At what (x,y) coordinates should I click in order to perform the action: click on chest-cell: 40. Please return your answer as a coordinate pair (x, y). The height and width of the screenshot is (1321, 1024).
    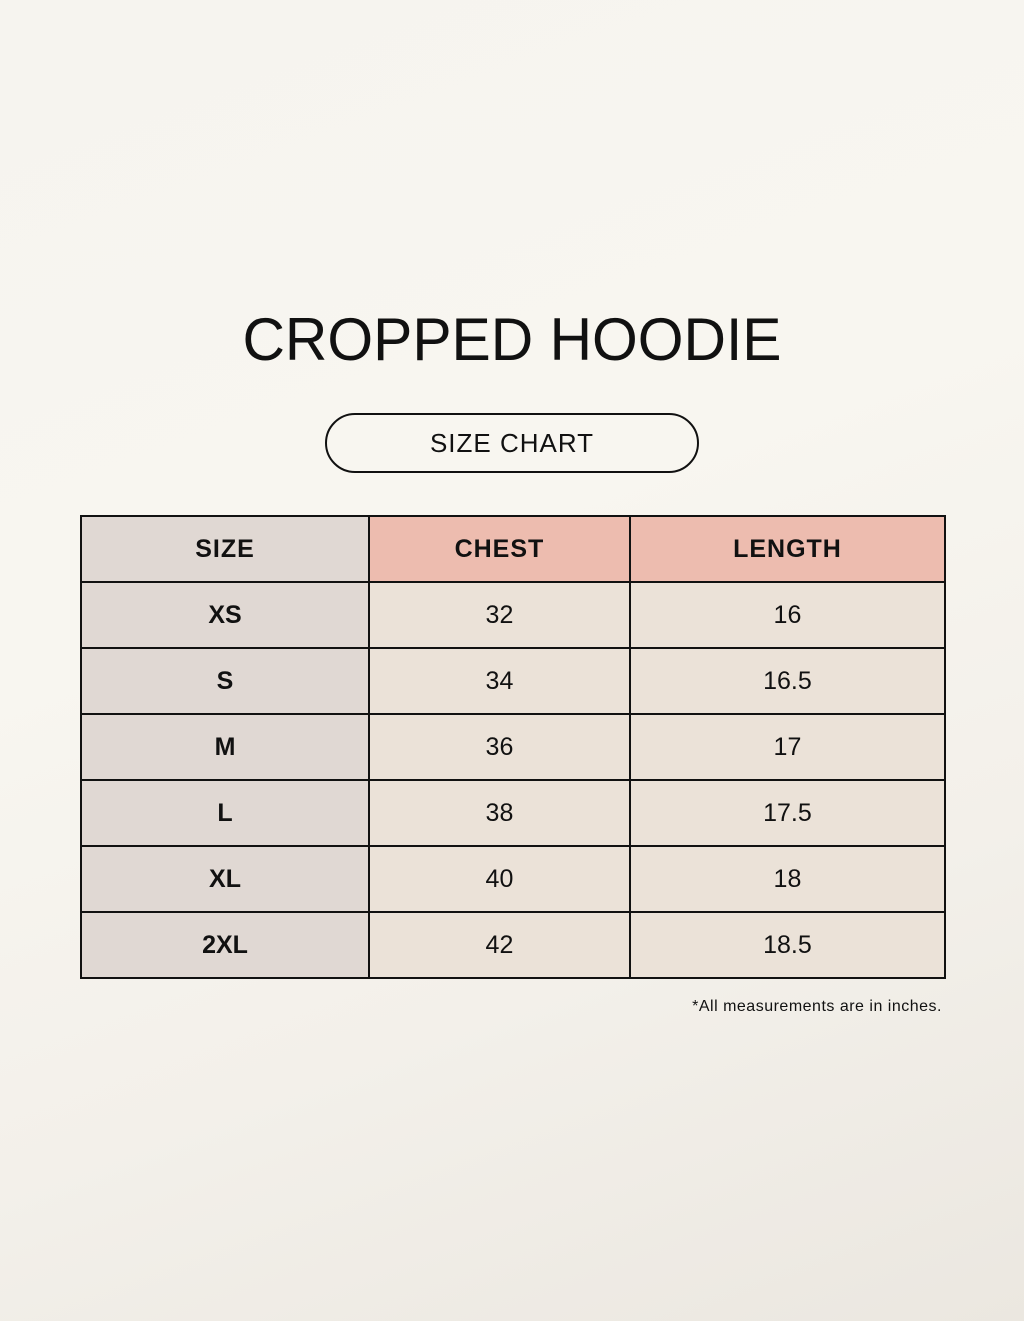
    Looking at the image, I should click on (499, 879).